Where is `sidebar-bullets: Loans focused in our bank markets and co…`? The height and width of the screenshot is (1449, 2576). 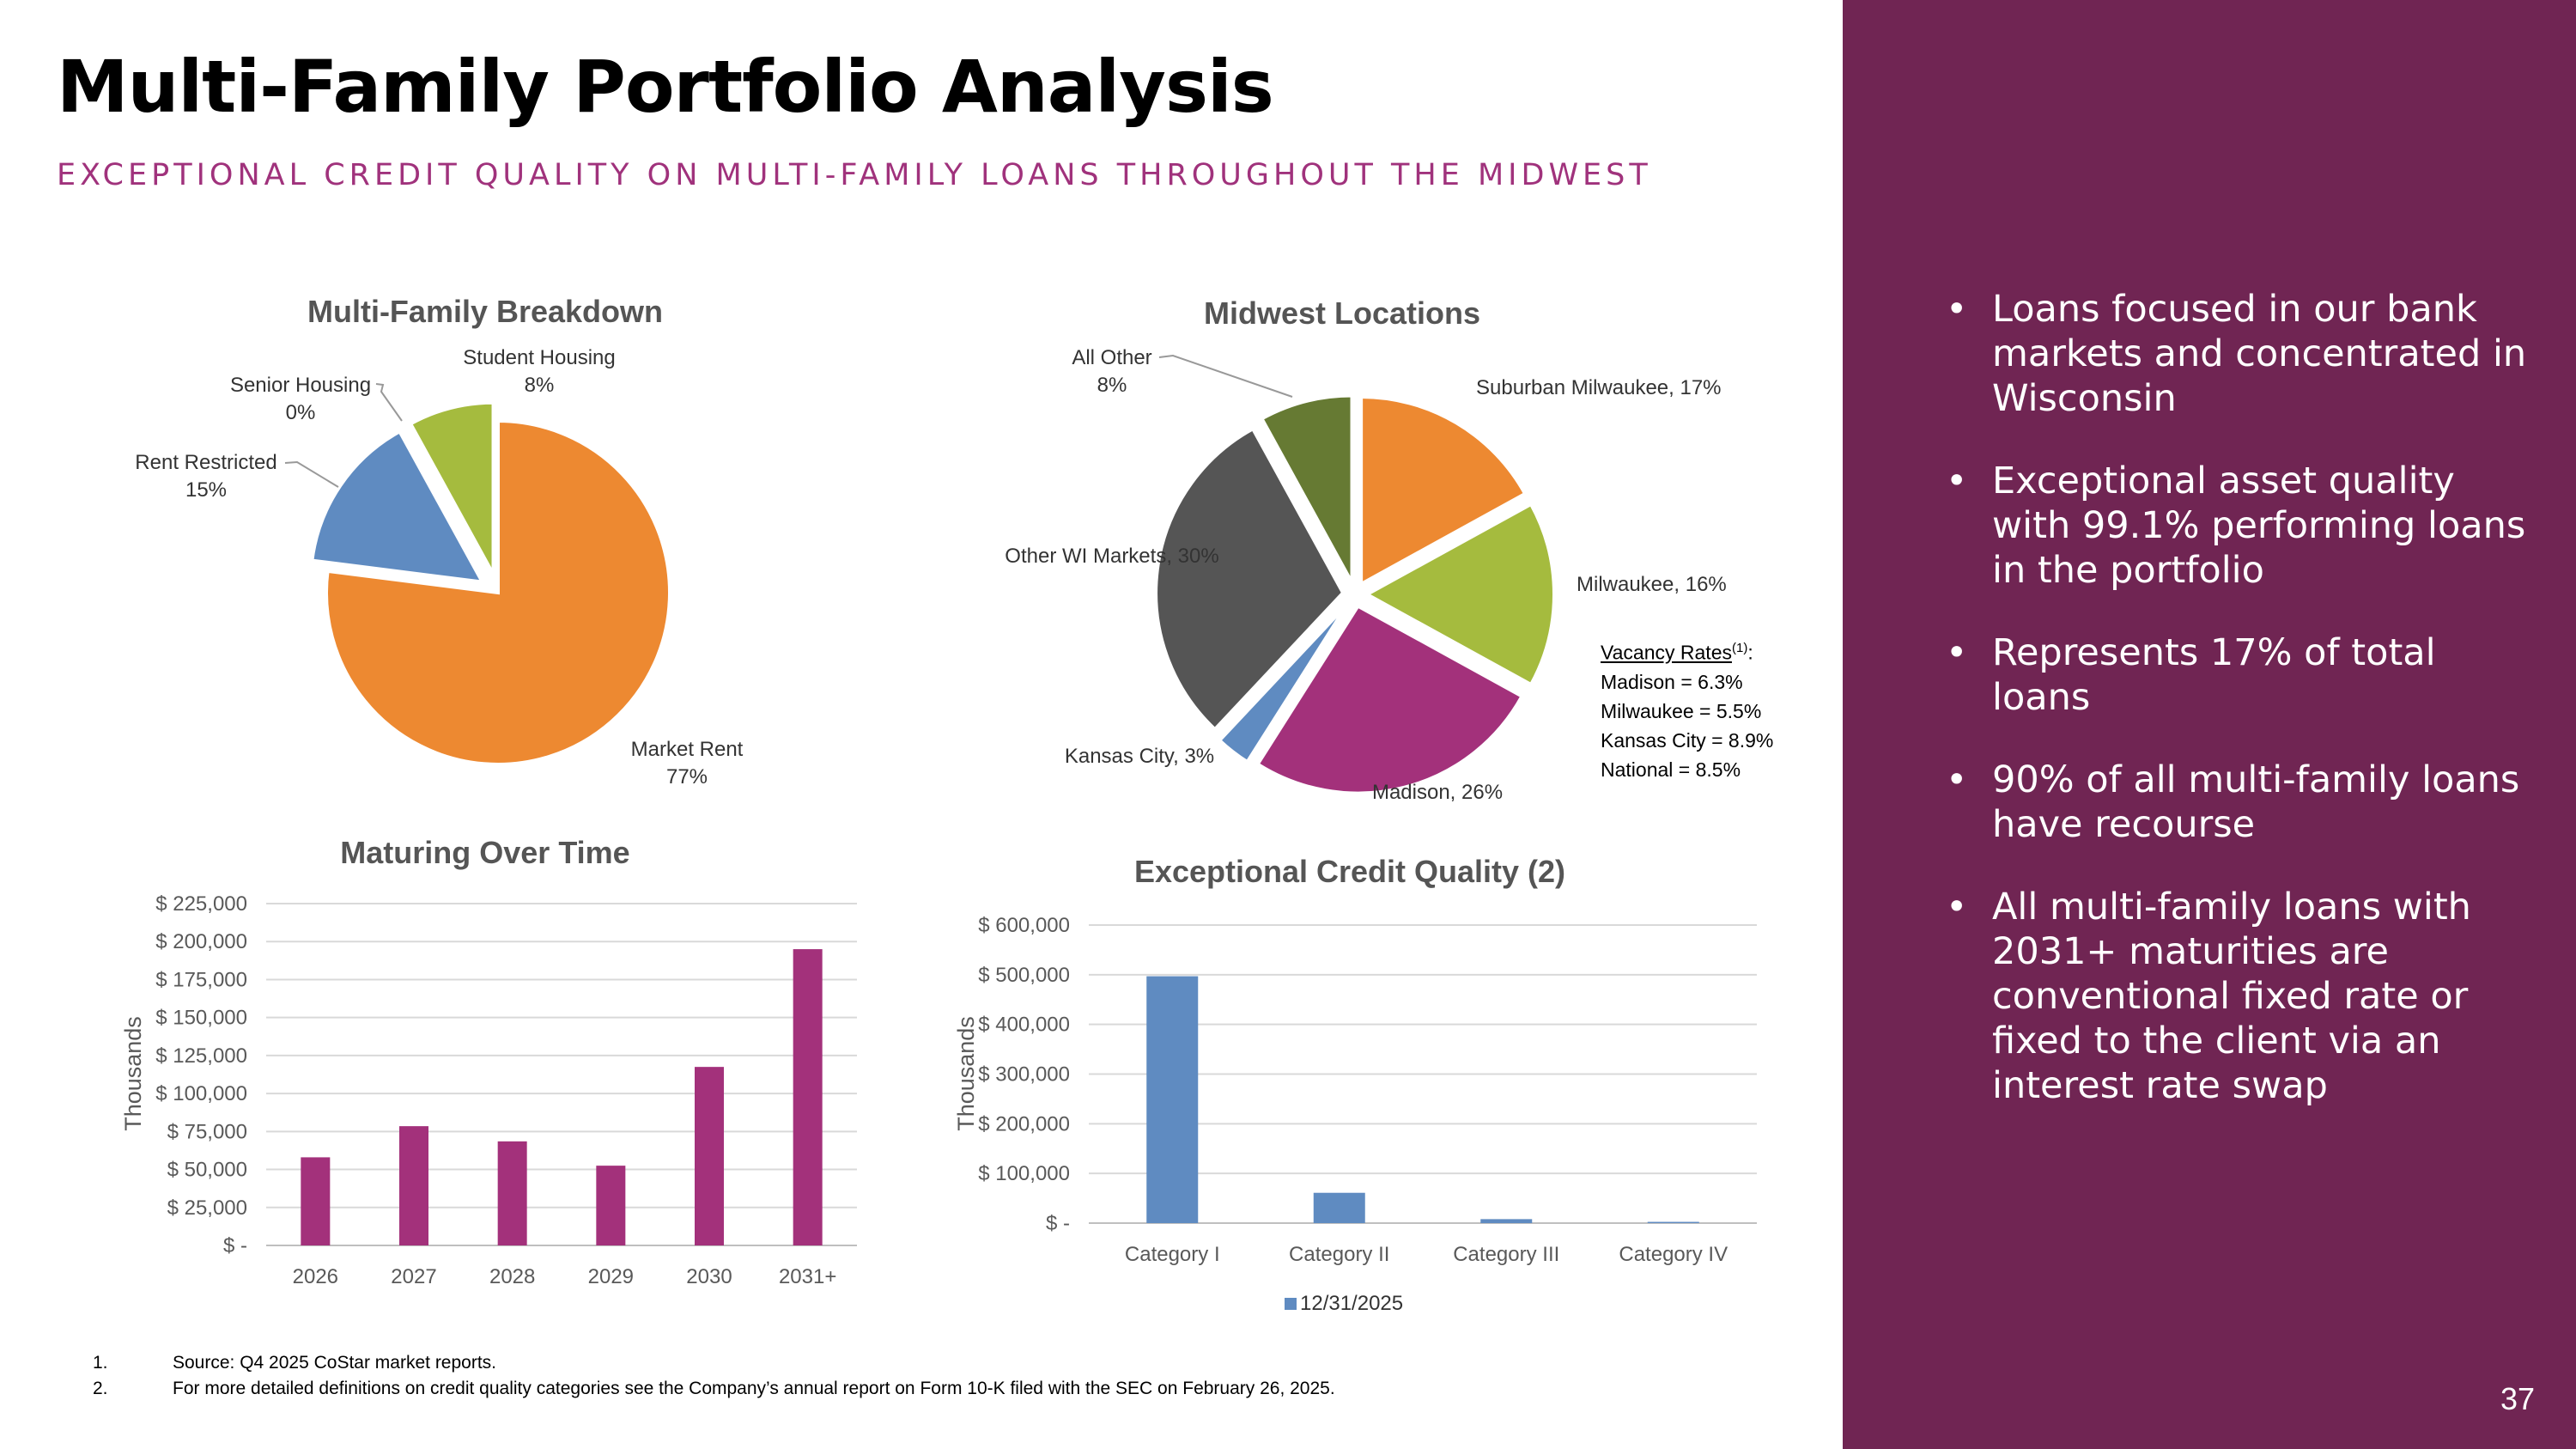 sidebar-bullets: Loans focused in our bank markets and co… is located at coordinates (2238, 716).